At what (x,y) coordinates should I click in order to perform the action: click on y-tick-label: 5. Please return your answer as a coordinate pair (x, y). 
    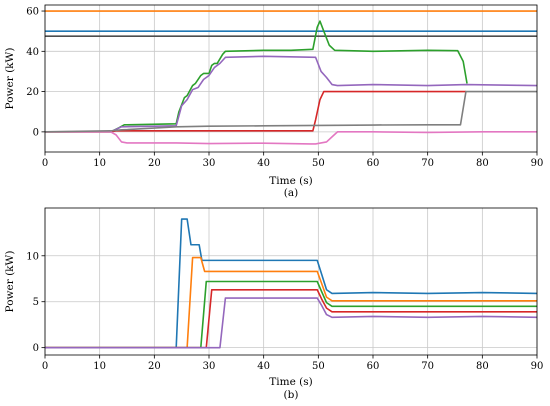
    Looking at the image, I should click on (36, 302).